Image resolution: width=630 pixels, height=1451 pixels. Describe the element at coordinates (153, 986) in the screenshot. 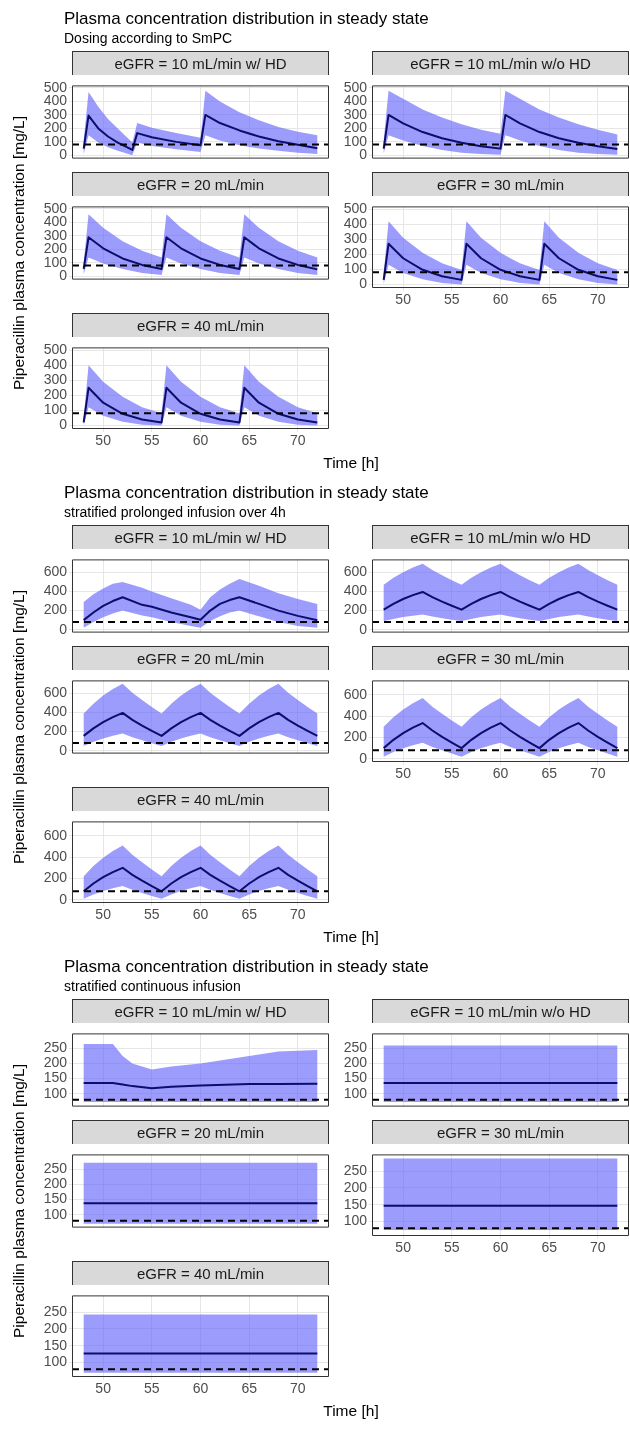

I see `text: stratified continuous infusion` at that location.